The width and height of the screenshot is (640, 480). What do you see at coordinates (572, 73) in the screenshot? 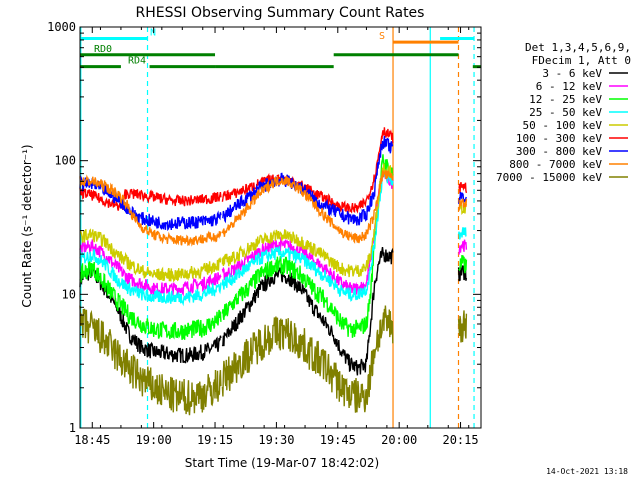
I see `legend-label-0: 3 - 6 keV` at bounding box center [572, 73].